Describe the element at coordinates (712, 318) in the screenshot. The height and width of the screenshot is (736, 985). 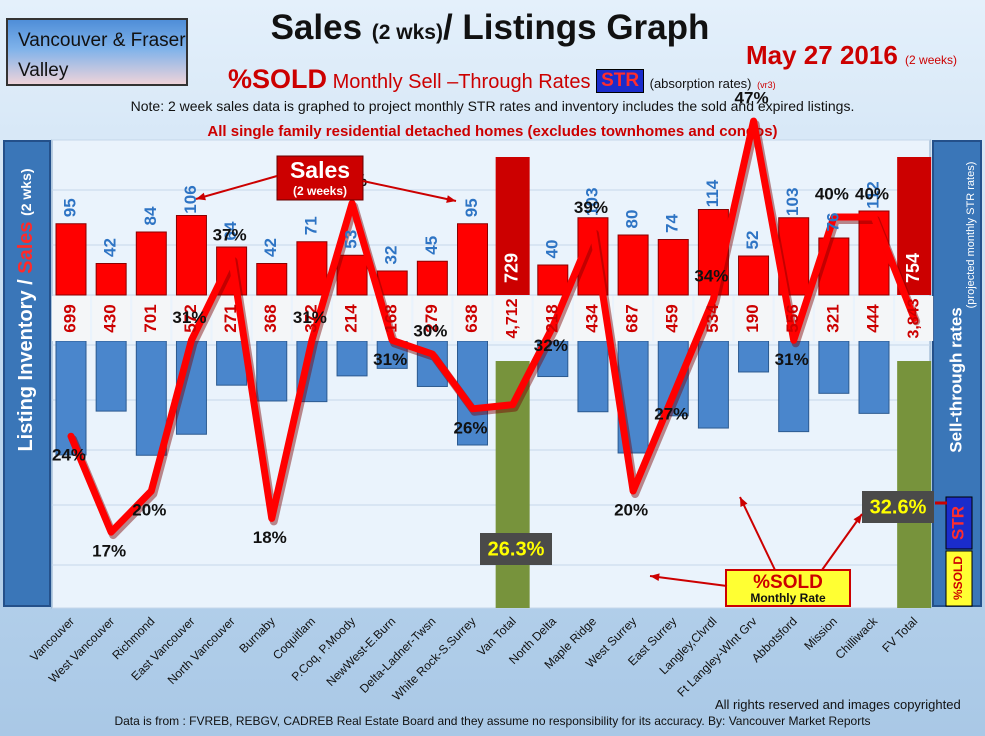
I see `listing-label: 534` at that location.